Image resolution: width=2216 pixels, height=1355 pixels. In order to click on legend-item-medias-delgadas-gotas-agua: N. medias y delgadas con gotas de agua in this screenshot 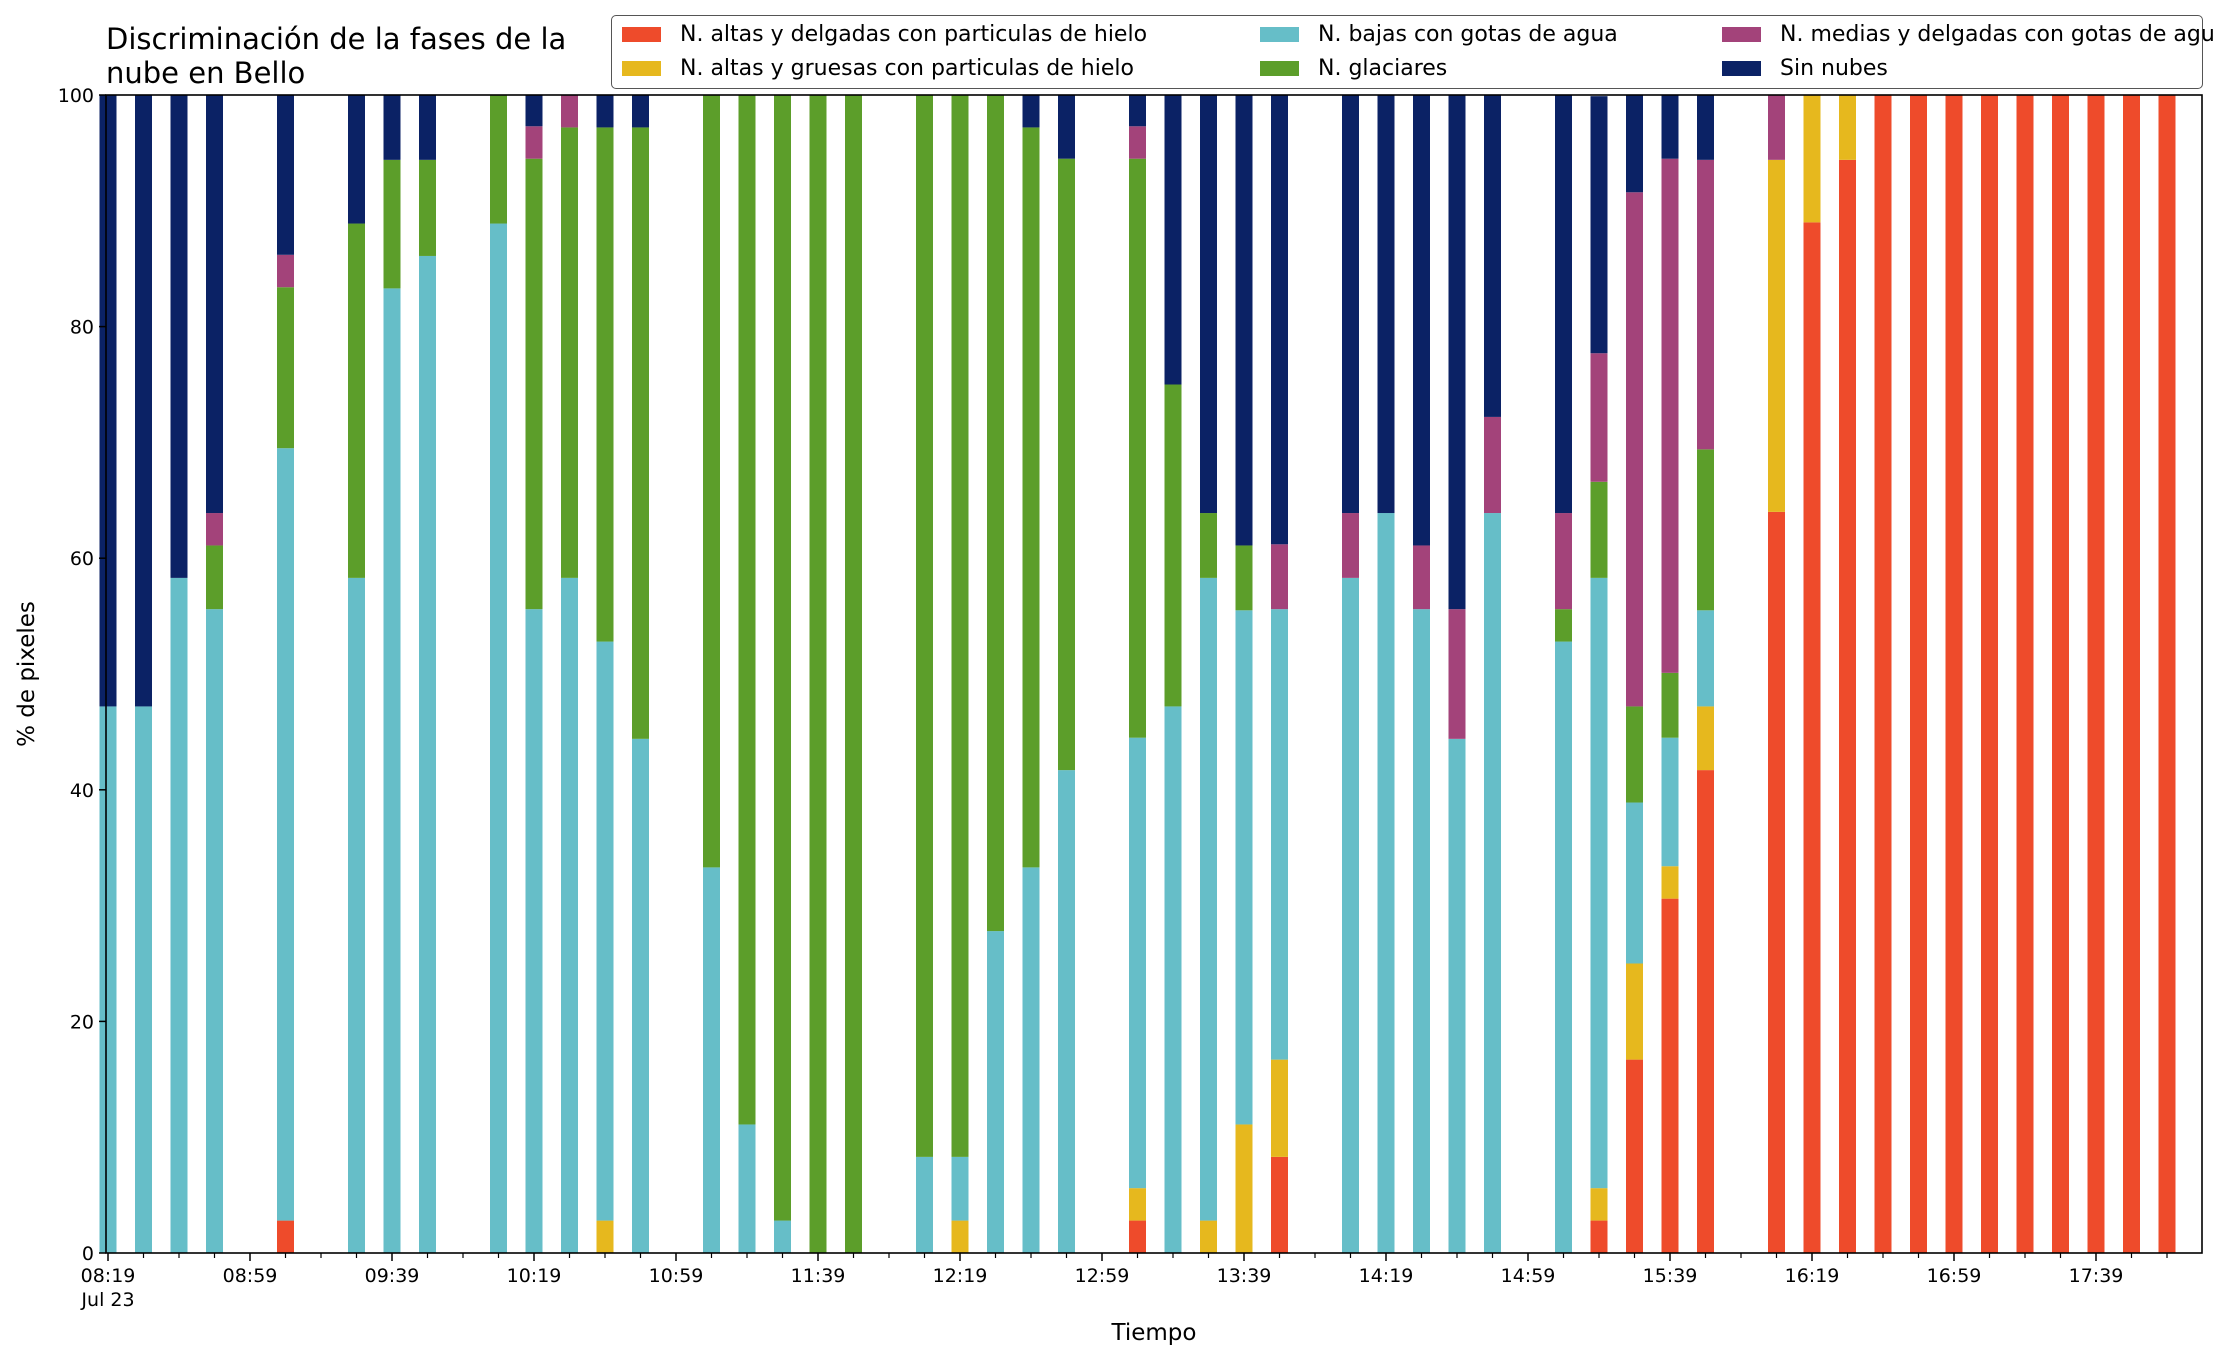, I will do `click(1969, 34)`.